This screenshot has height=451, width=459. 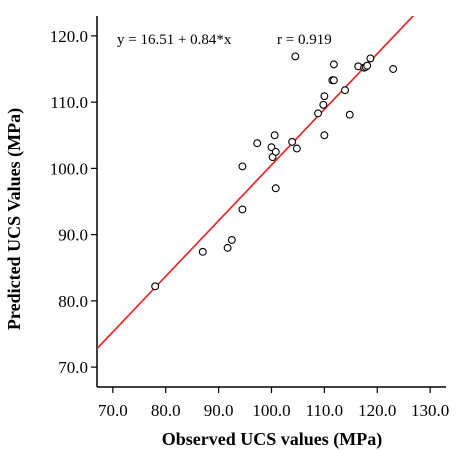 What do you see at coordinates (166, 410) in the screenshot?
I see `x-tick-label: 80.0` at bounding box center [166, 410].